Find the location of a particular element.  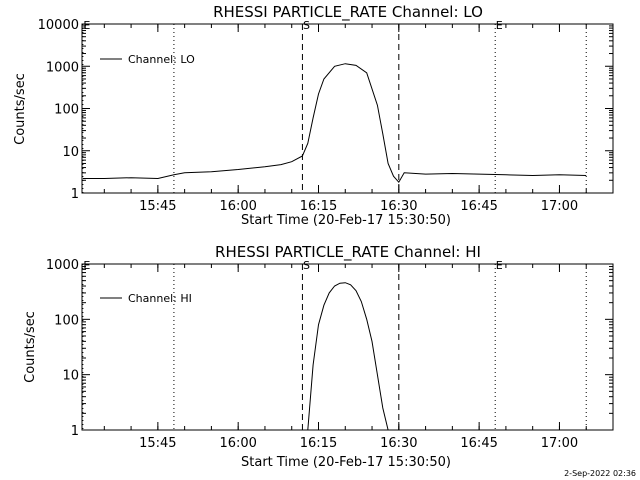

legend: Channel: LO is located at coordinates (147, 59).